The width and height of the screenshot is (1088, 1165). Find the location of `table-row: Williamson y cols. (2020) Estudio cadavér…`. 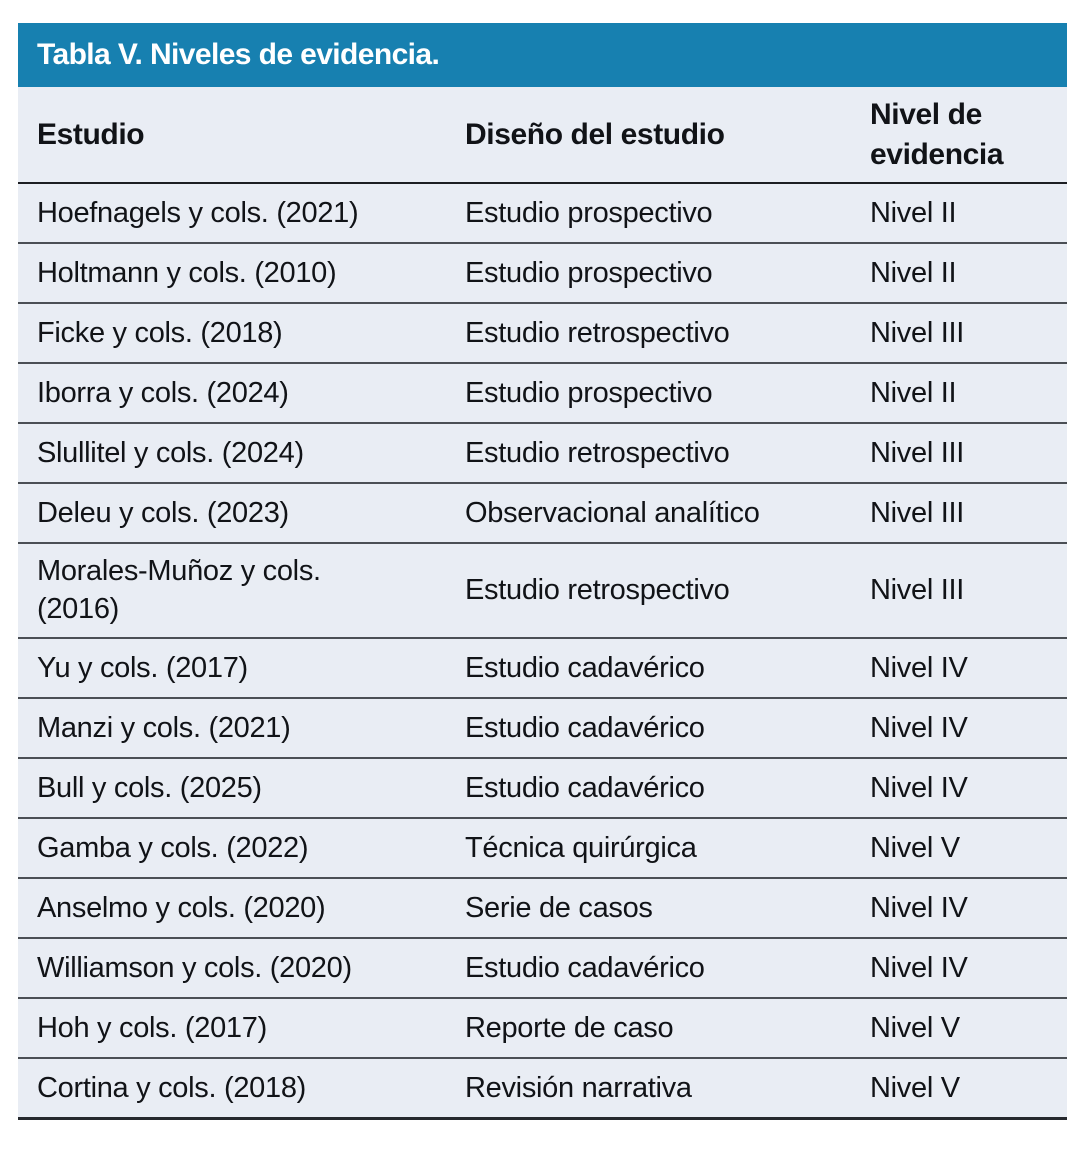

table-row: Williamson y cols. (2020) Estudio cadavér… is located at coordinates (542, 968).